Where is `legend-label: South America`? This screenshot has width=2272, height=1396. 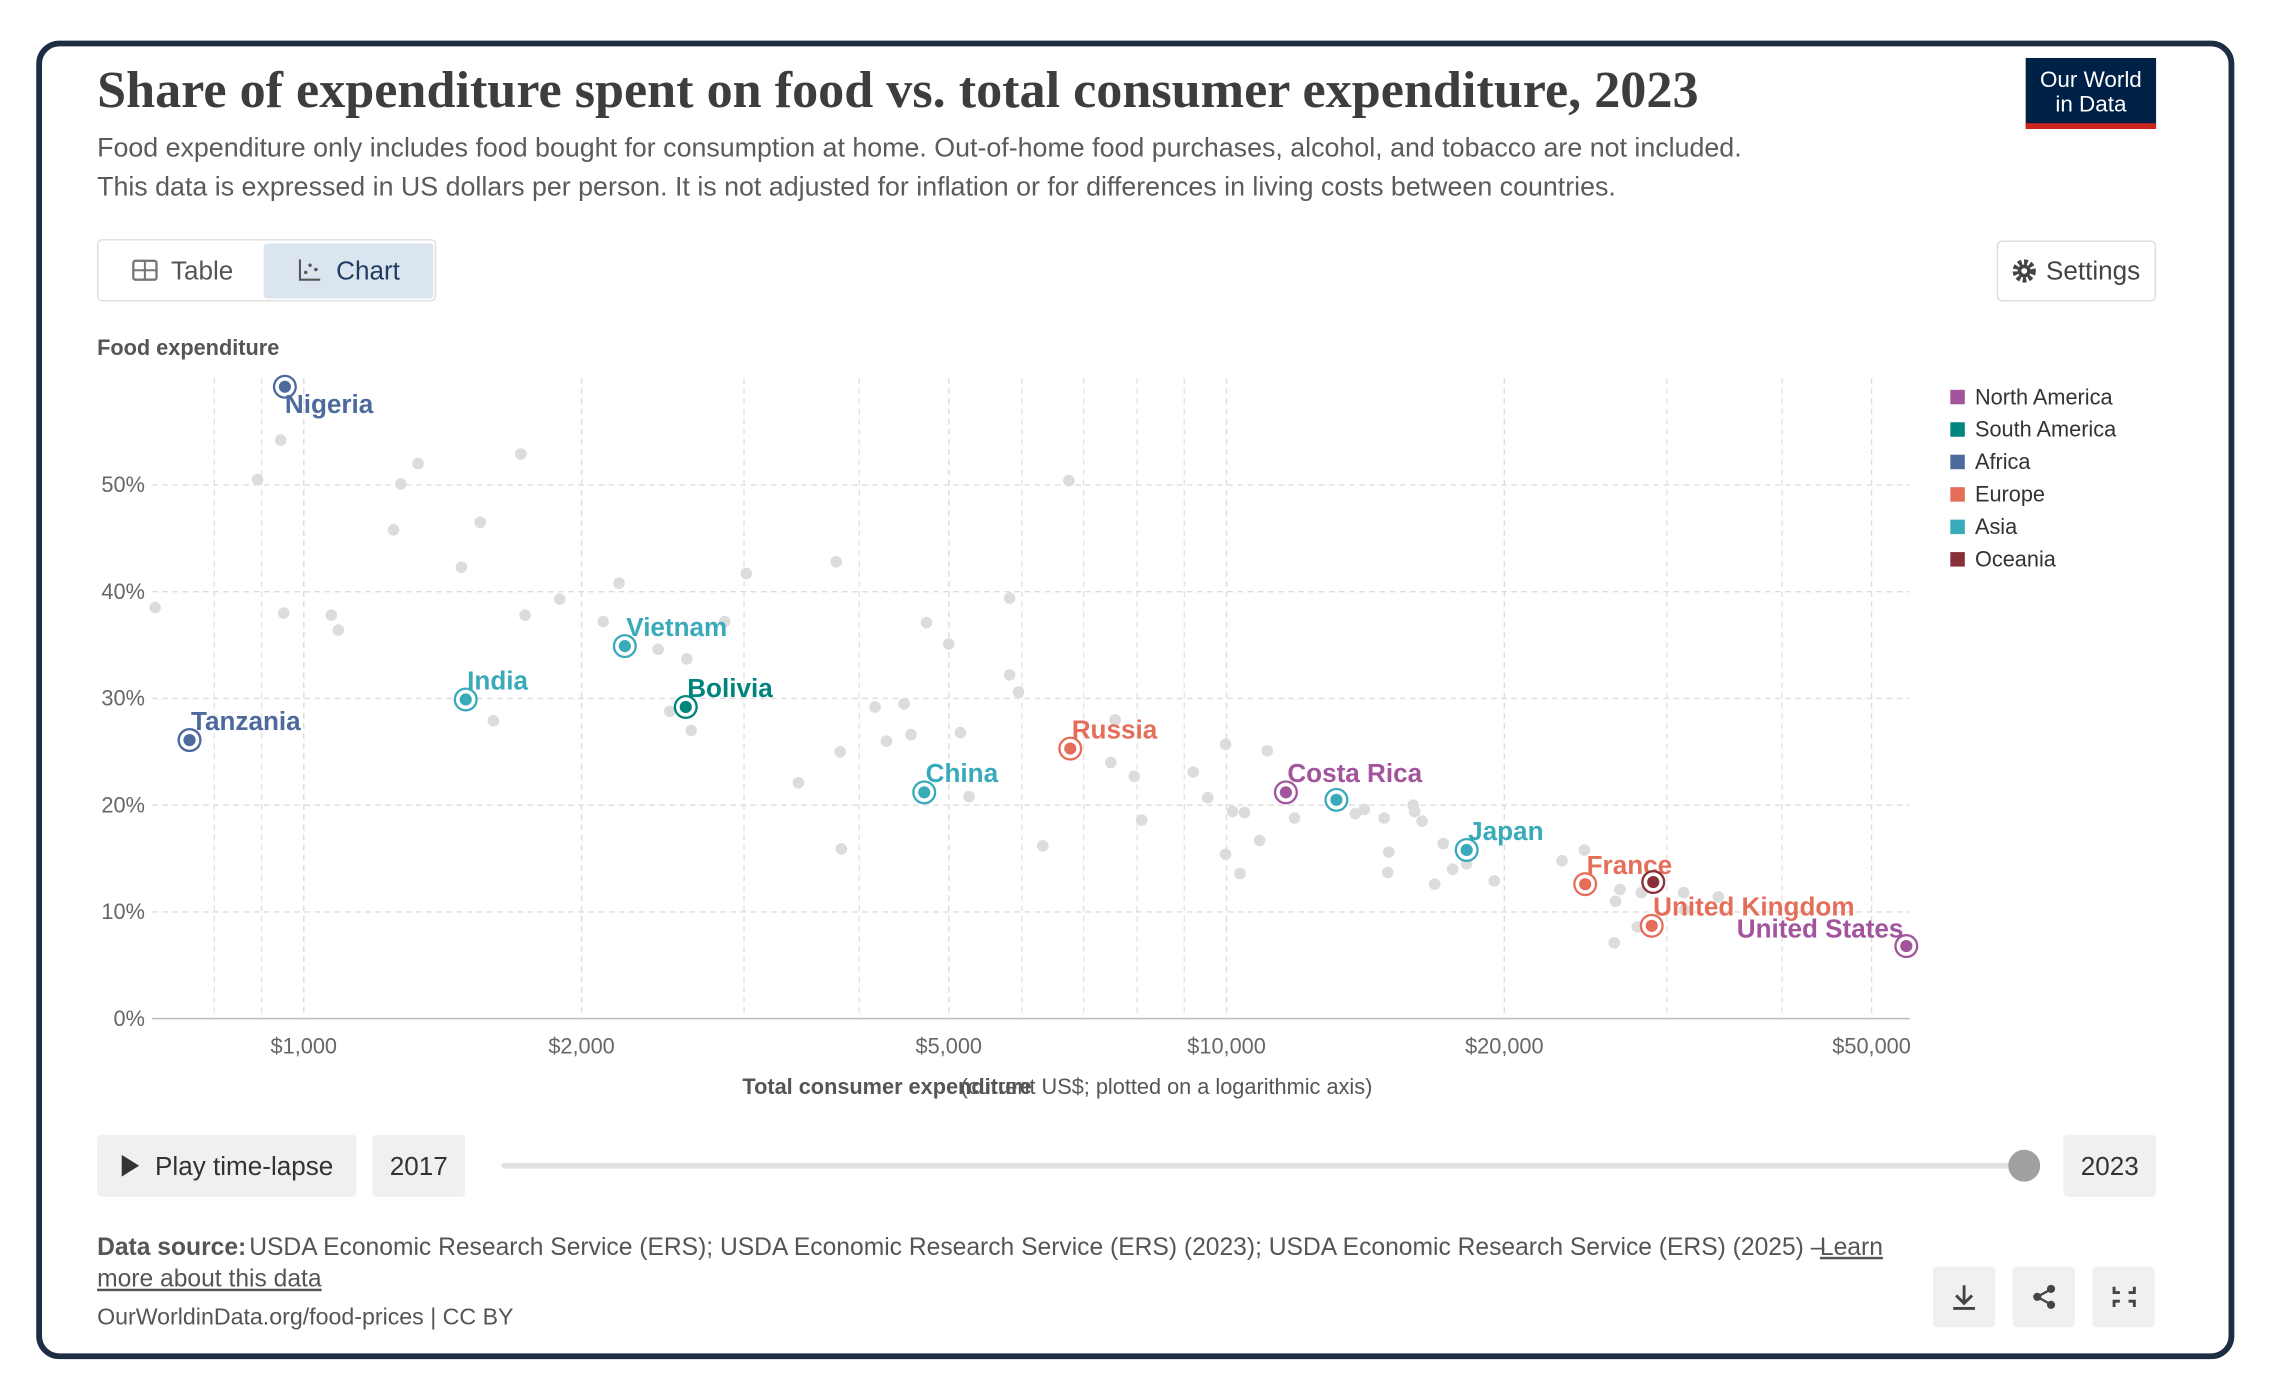 legend-label: South America is located at coordinates (2046, 429).